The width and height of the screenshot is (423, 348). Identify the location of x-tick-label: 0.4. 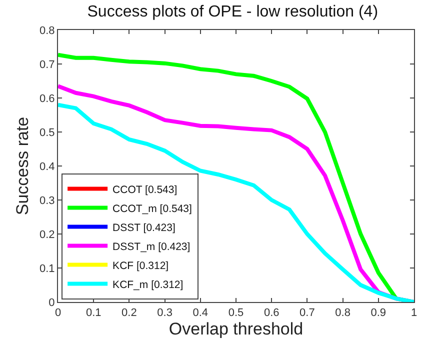
(200, 313).